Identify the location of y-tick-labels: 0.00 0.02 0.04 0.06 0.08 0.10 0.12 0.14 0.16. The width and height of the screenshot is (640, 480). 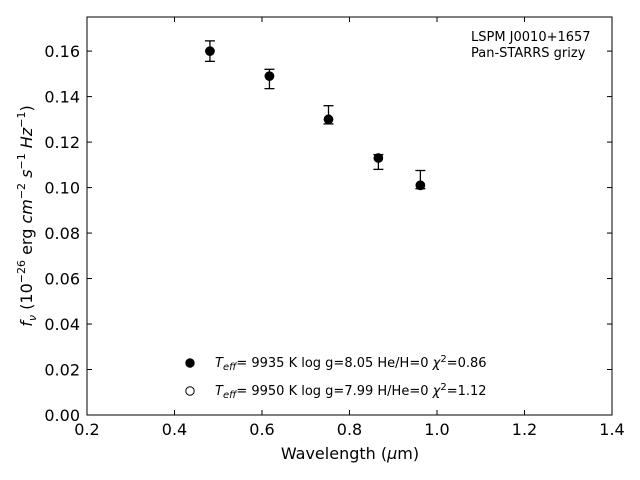
(62, 233).